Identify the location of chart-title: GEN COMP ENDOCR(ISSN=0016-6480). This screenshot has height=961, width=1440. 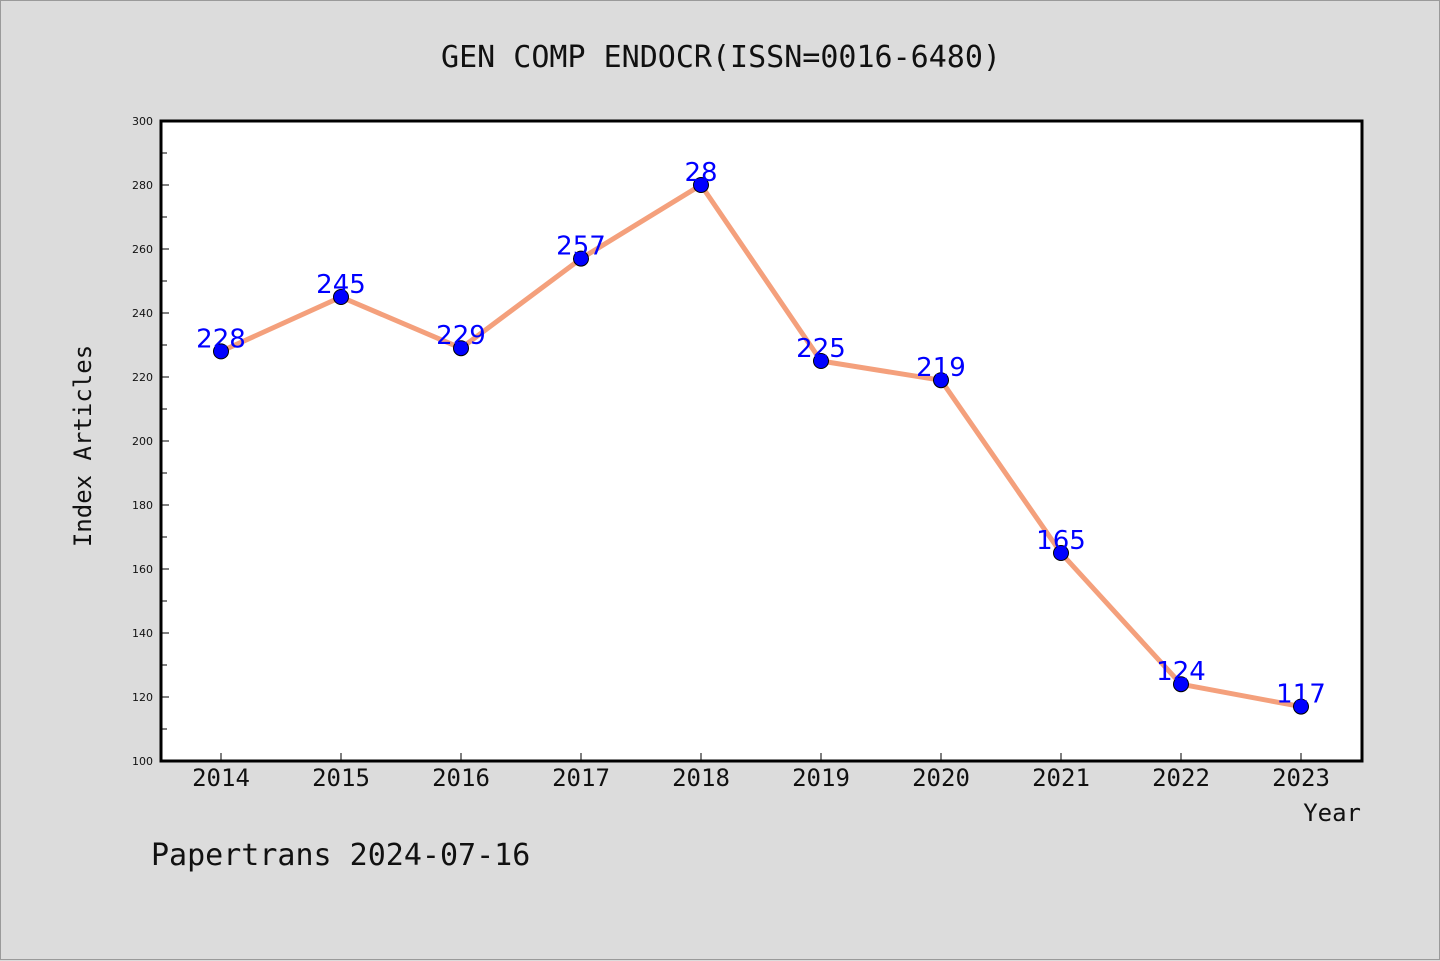
(721, 57).